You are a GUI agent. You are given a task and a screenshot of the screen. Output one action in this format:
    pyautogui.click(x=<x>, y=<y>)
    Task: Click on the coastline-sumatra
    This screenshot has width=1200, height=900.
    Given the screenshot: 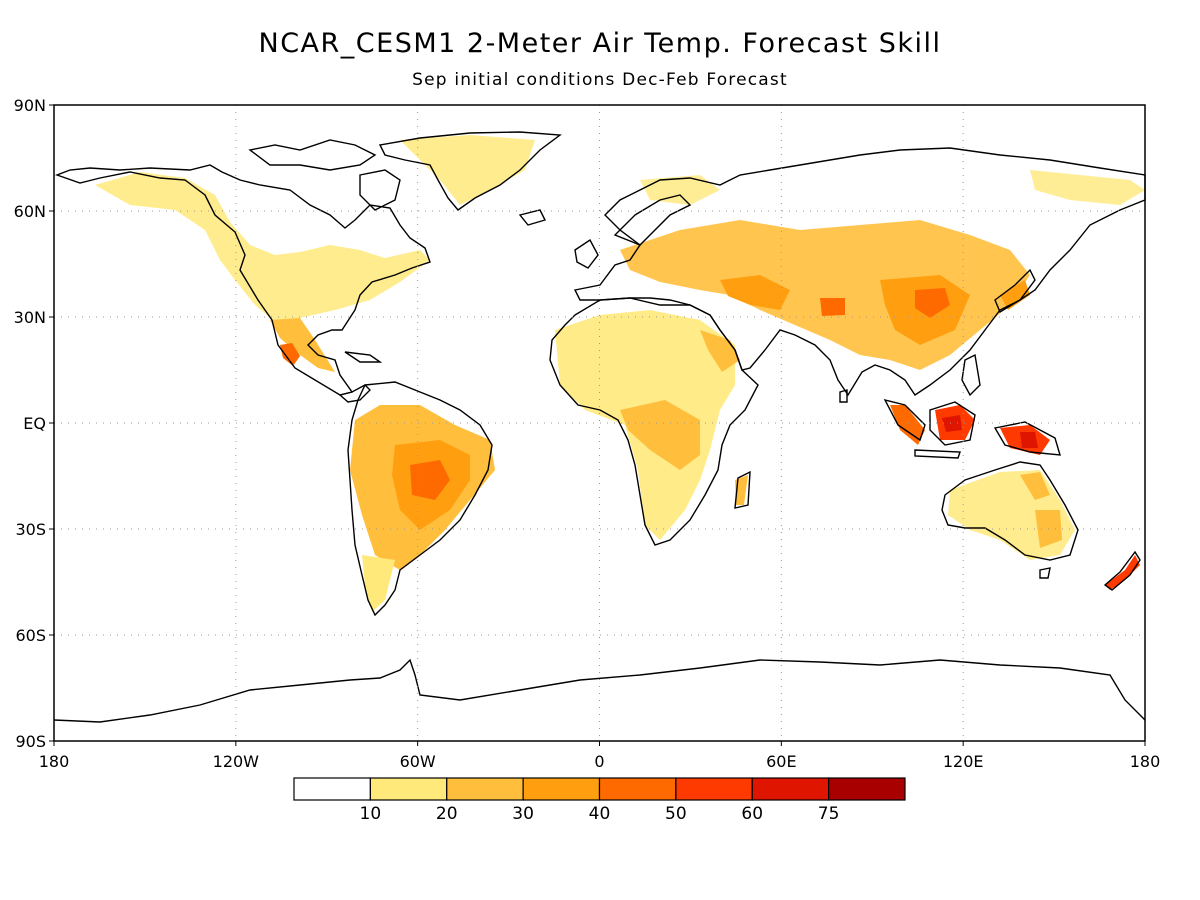 What is the action you would take?
    pyautogui.click(x=904, y=420)
    